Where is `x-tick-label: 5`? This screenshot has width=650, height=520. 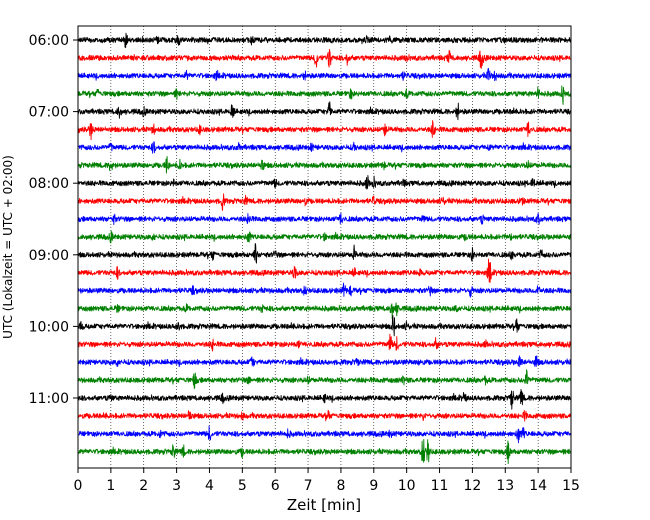
x-tick-label: 5 is located at coordinates (242, 486).